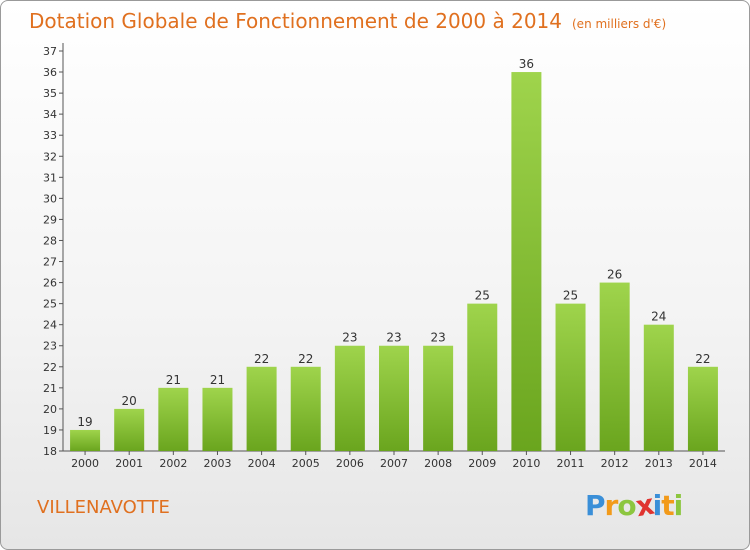  What do you see at coordinates (615, 463) in the screenshot?
I see `x-tick-label: 2012` at bounding box center [615, 463].